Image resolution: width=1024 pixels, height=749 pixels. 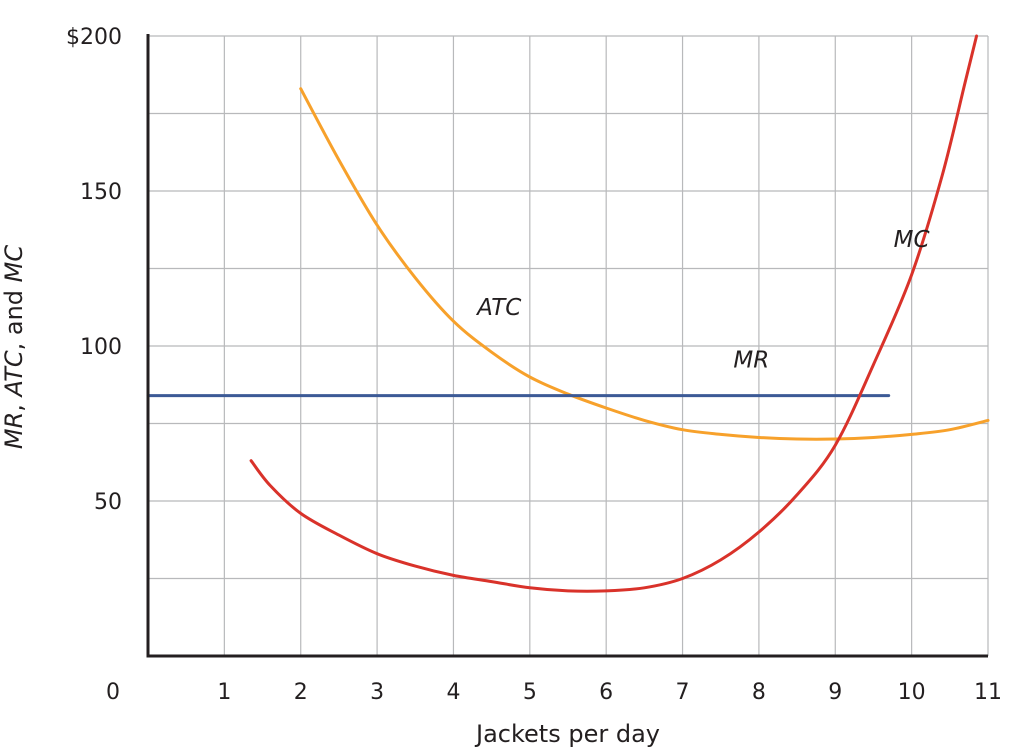 What do you see at coordinates (108, 502) in the screenshot?
I see `y-tick-label: 50` at bounding box center [108, 502].